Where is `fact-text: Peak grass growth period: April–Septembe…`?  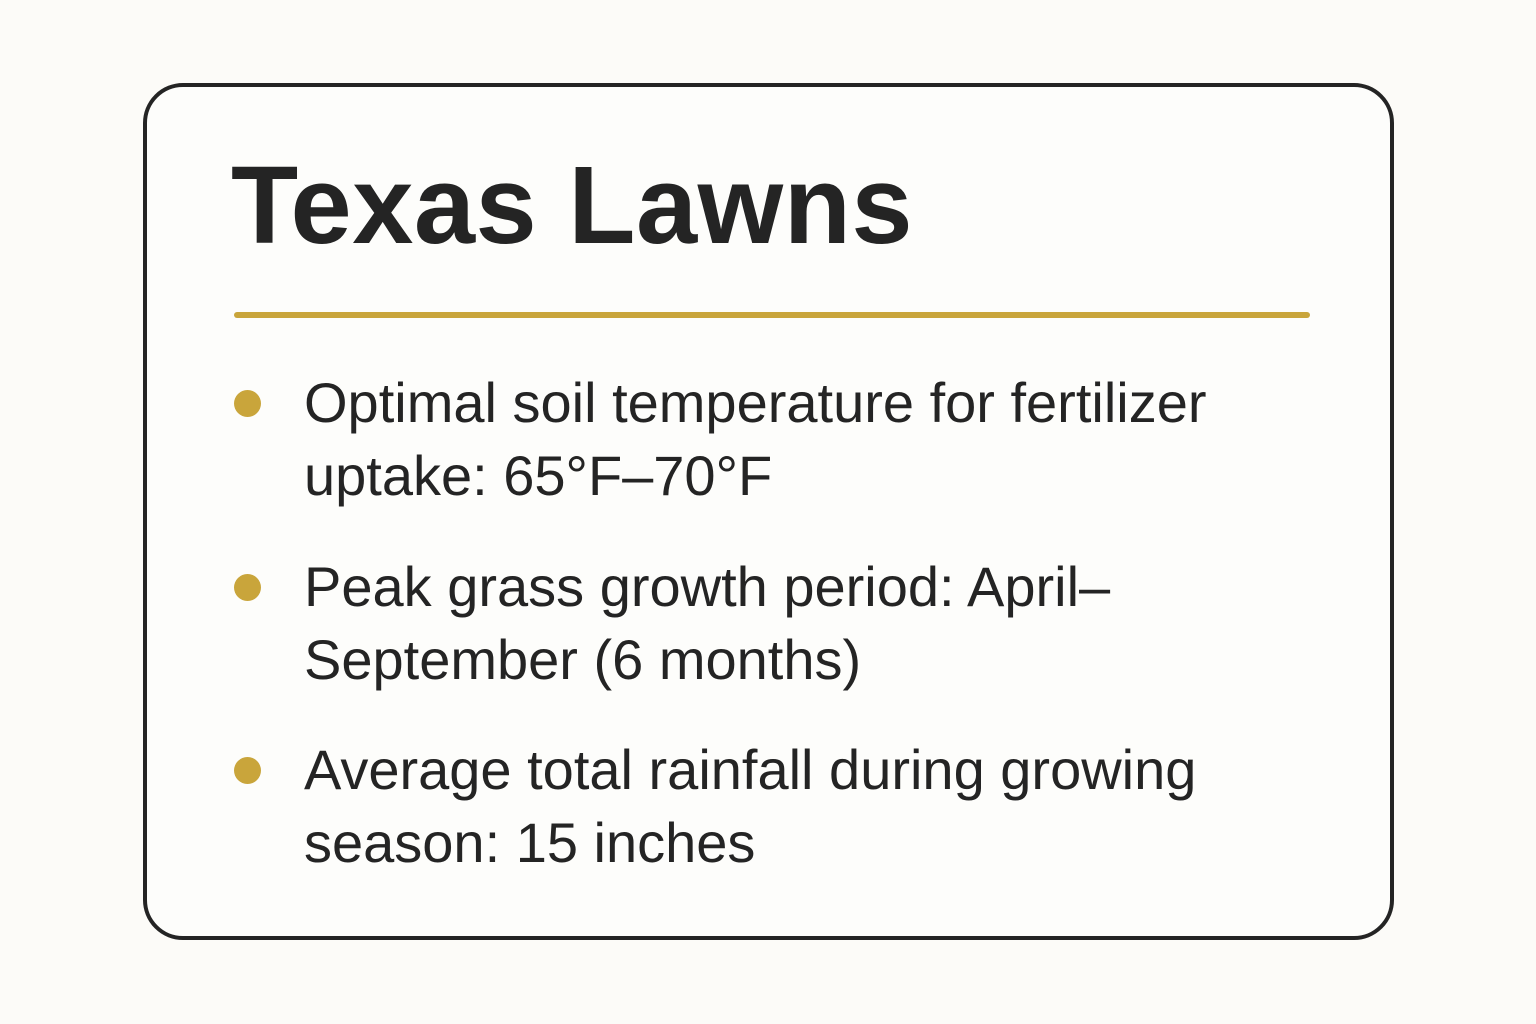 fact-text: Peak grass growth period: April–Septembe… is located at coordinates (707, 623).